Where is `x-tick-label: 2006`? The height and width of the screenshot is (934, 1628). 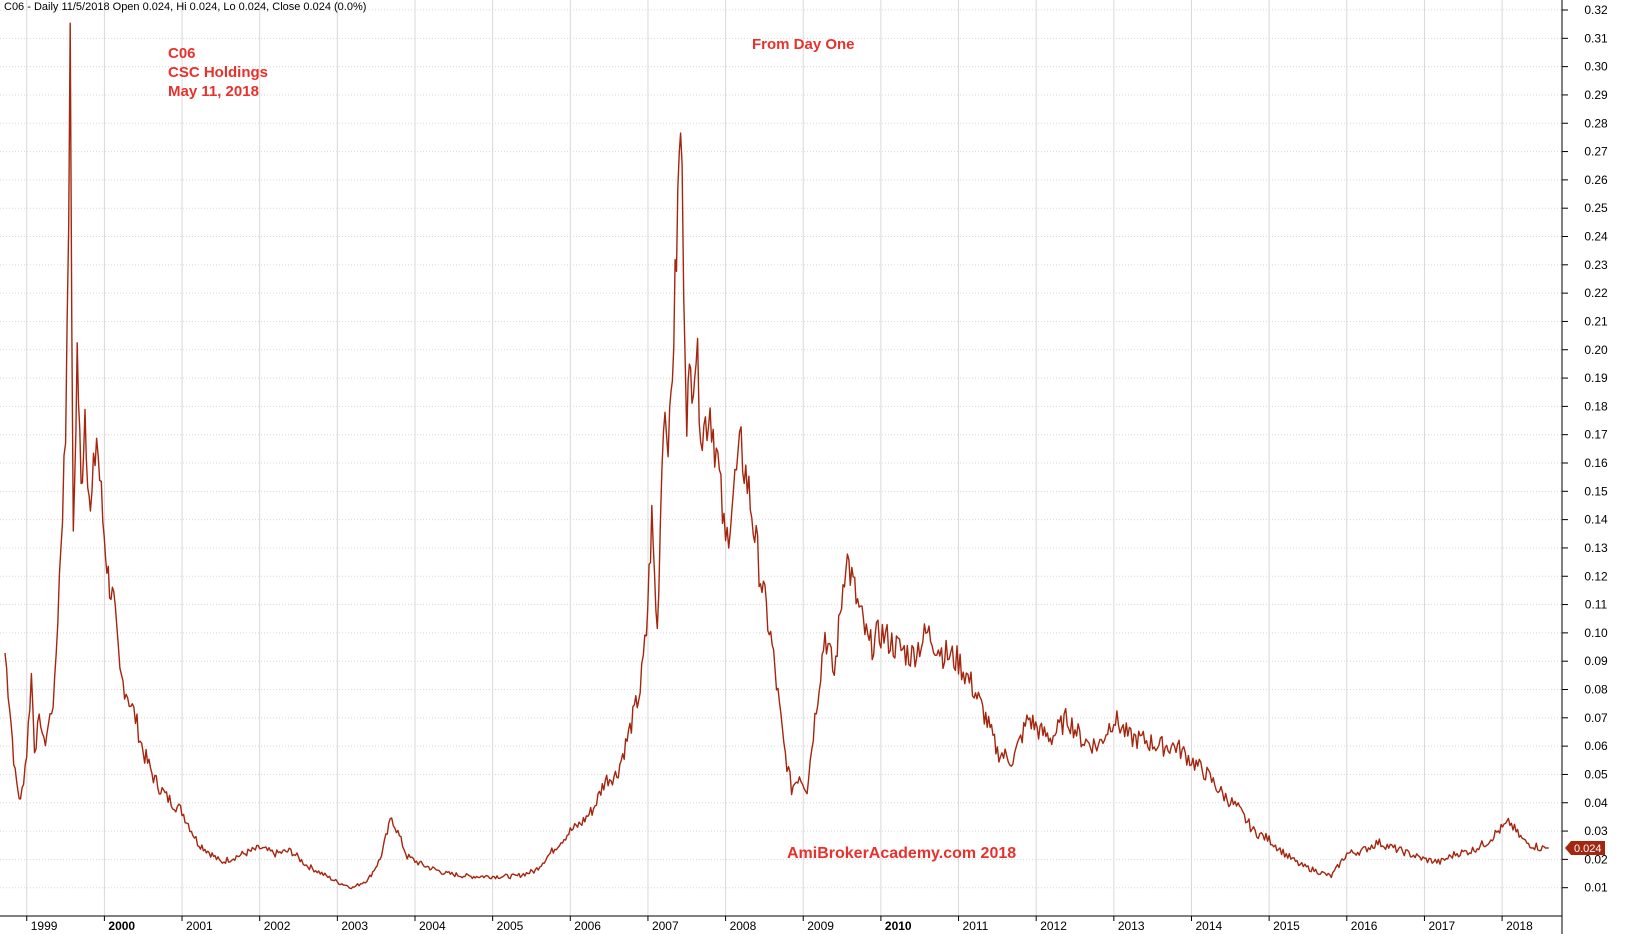
x-tick-label: 2006 is located at coordinates (587, 926).